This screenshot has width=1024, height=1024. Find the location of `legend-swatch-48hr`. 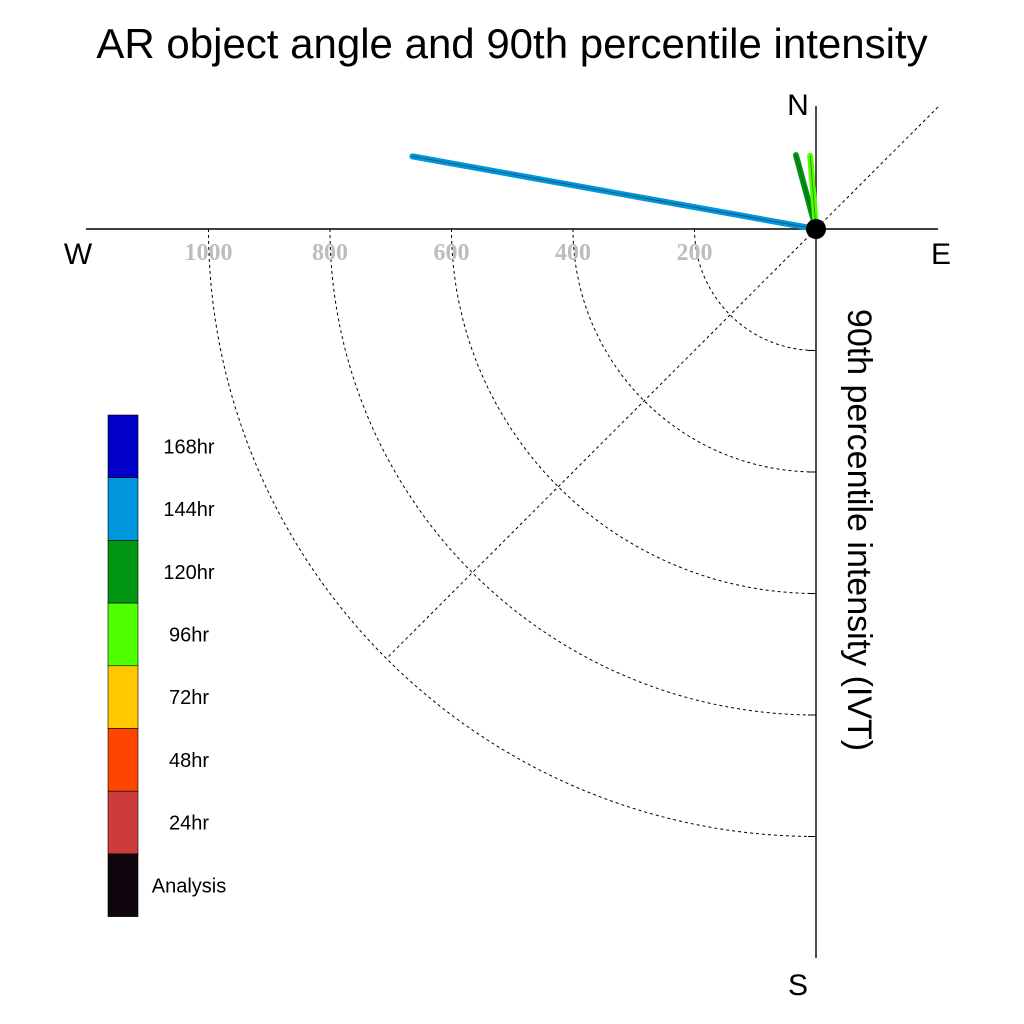

legend-swatch-48hr is located at coordinates (123, 760).